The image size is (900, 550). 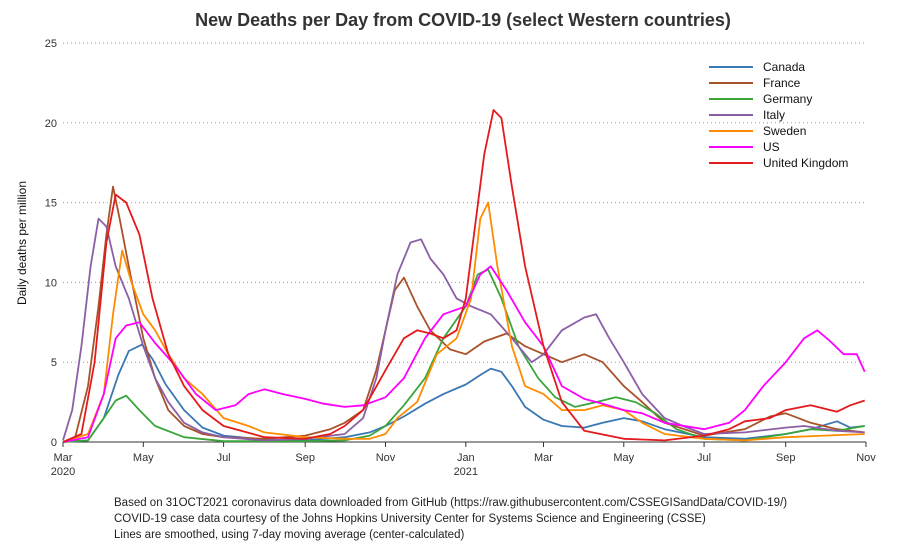 What do you see at coordinates (784, 131) in the screenshot?
I see `legend-label-sweden: Sweden` at bounding box center [784, 131].